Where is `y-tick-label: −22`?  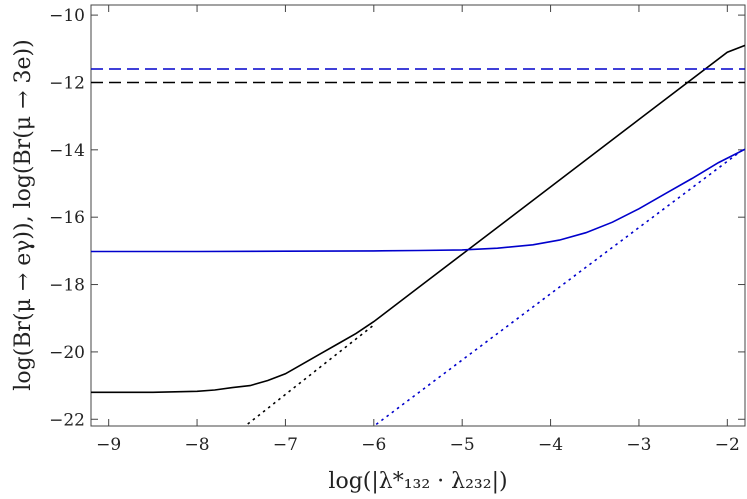 y-tick-label: −22 is located at coordinates (67, 420).